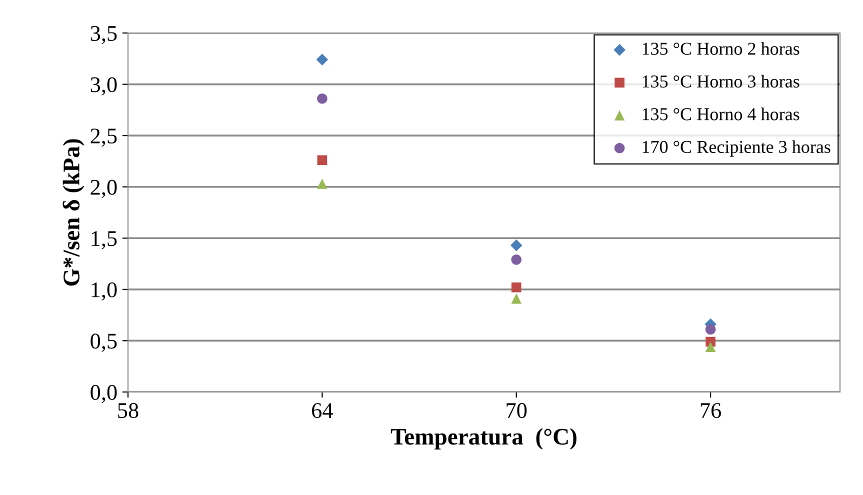 Image resolution: width=863 pixels, height=495 pixels. I want to click on legend-label: 135 °C Horno 3 horas, so click(721, 81).